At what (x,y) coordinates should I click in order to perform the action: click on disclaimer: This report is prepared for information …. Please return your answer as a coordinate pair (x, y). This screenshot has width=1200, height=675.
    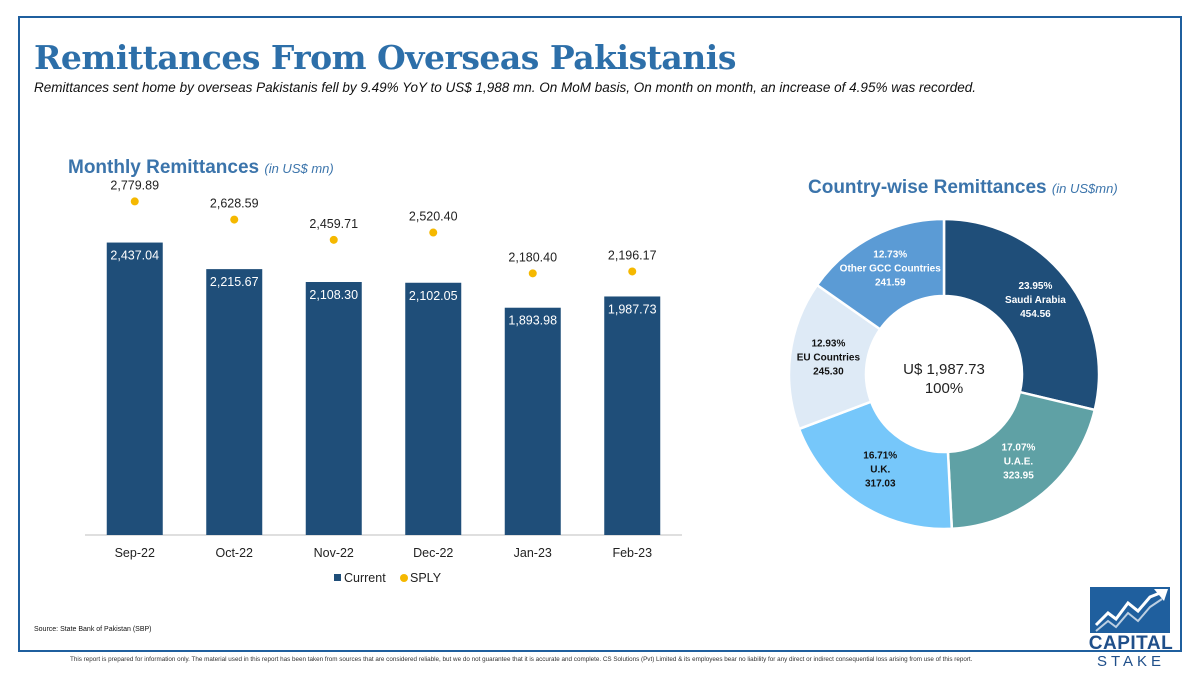
    Looking at the image, I should click on (521, 659).